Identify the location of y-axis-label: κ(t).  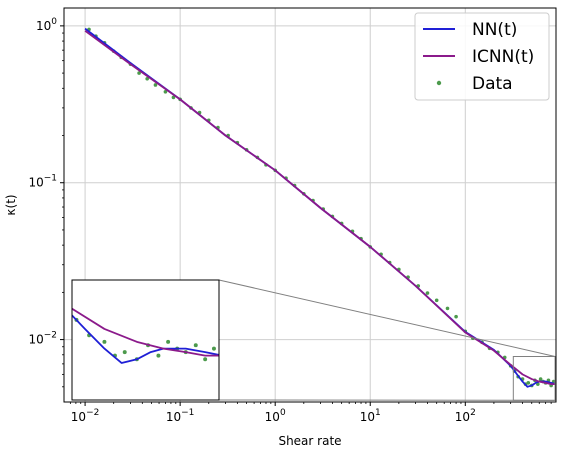
(11, 204).